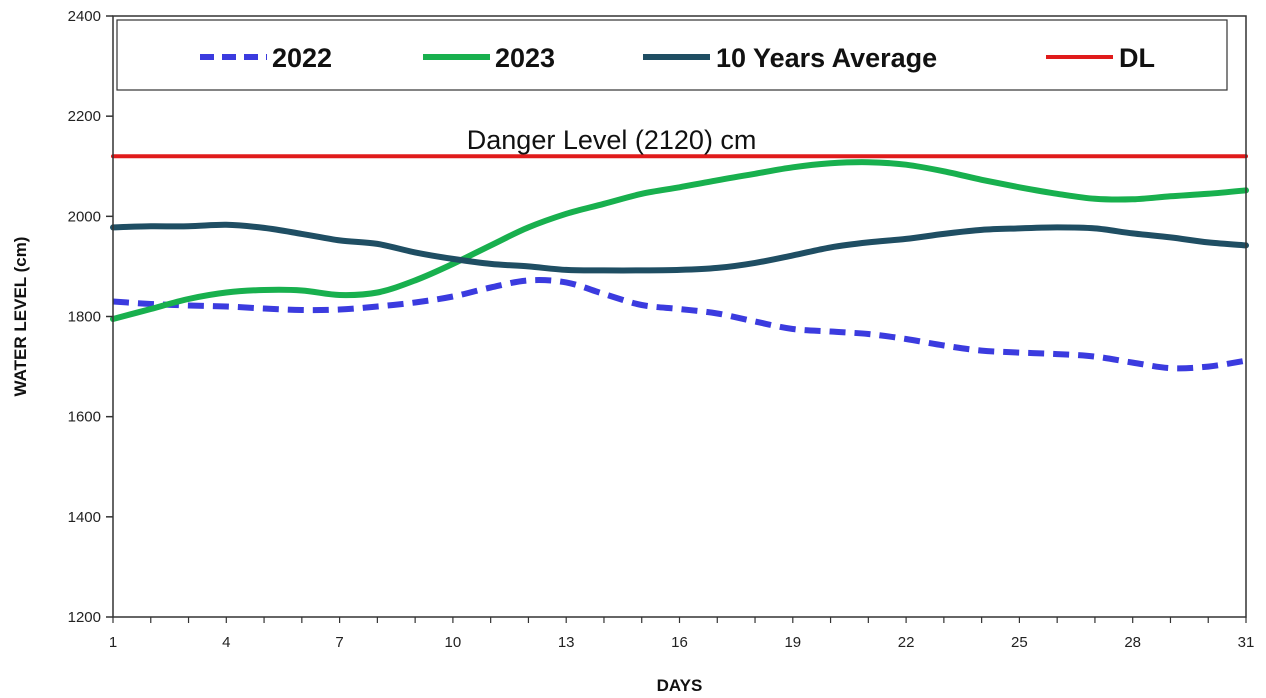 The width and height of the screenshot is (1266, 698). I want to click on x-tick-label: 10, so click(453, 642).